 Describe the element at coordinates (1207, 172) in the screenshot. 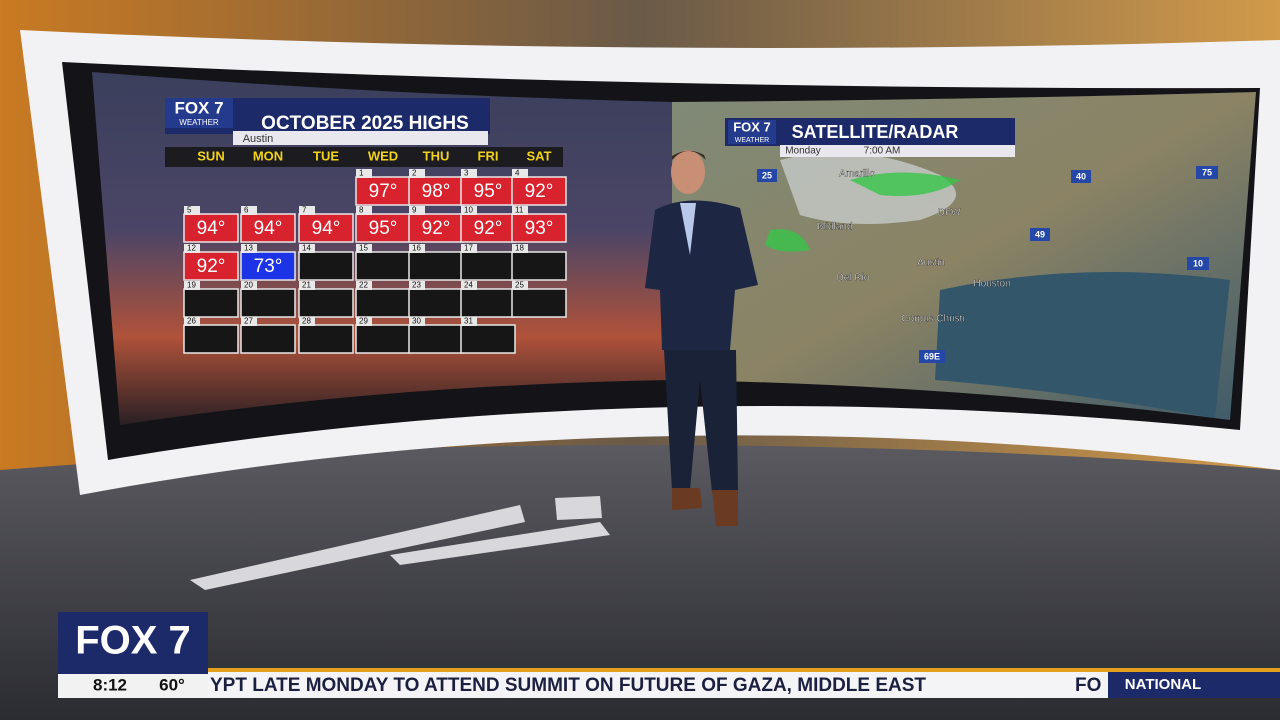

I see `highway-label: 75` at that location.